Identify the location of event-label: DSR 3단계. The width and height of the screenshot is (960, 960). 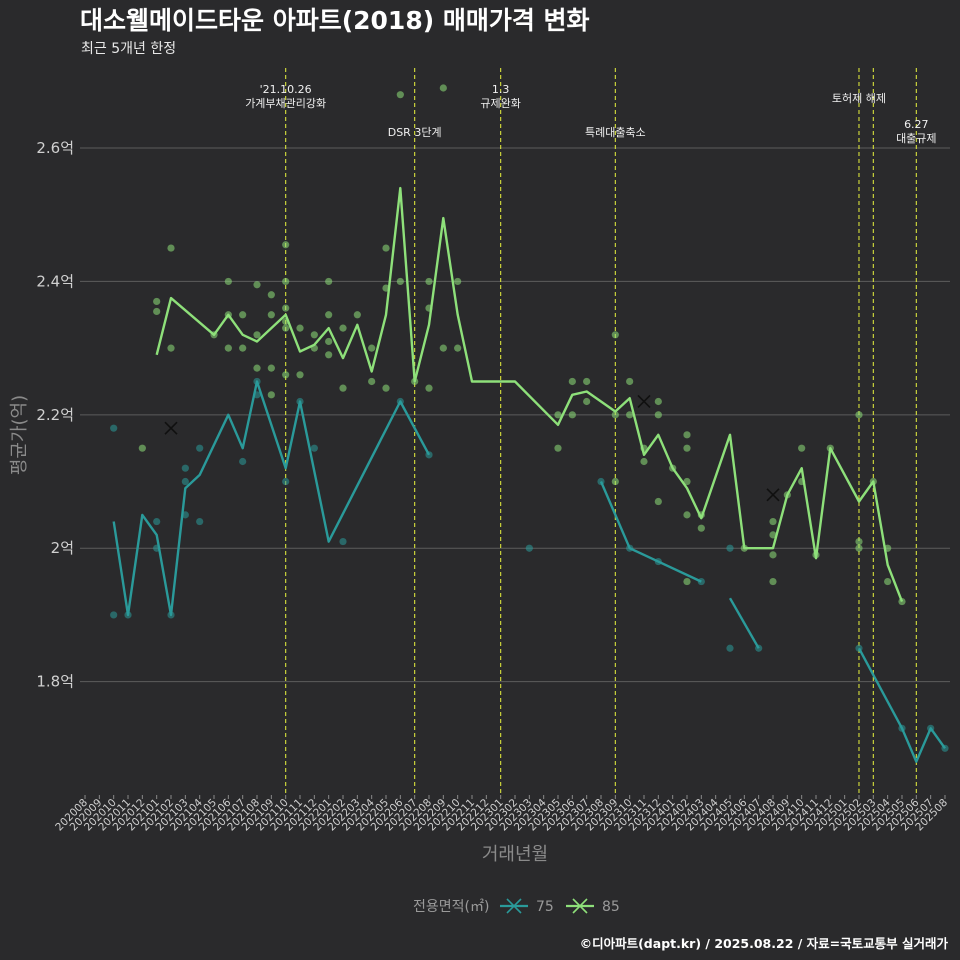
(415, 132).